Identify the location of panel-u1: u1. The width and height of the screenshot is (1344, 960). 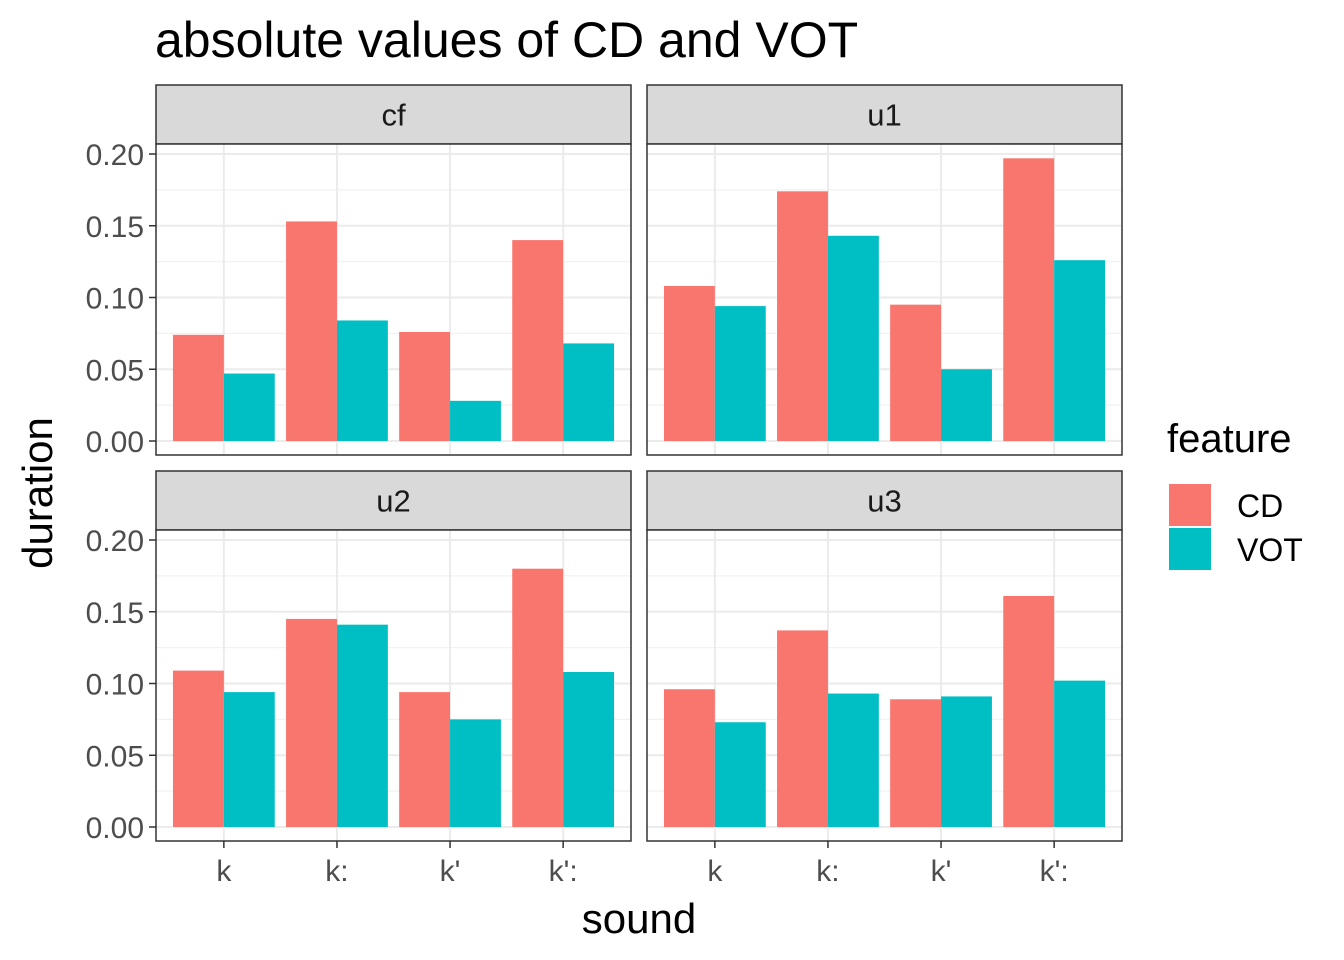
(884, 270).